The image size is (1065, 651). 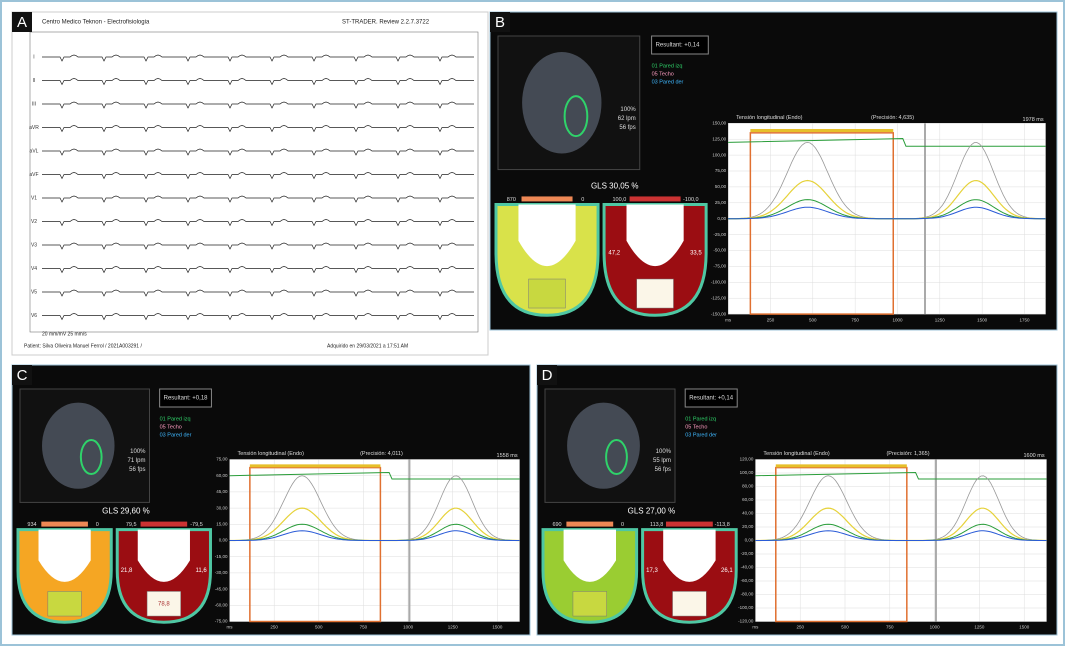 What do you see at coordinates (719, 234) in the screenshot?
I see `label: -25,00` at bounding box center [719, 234].